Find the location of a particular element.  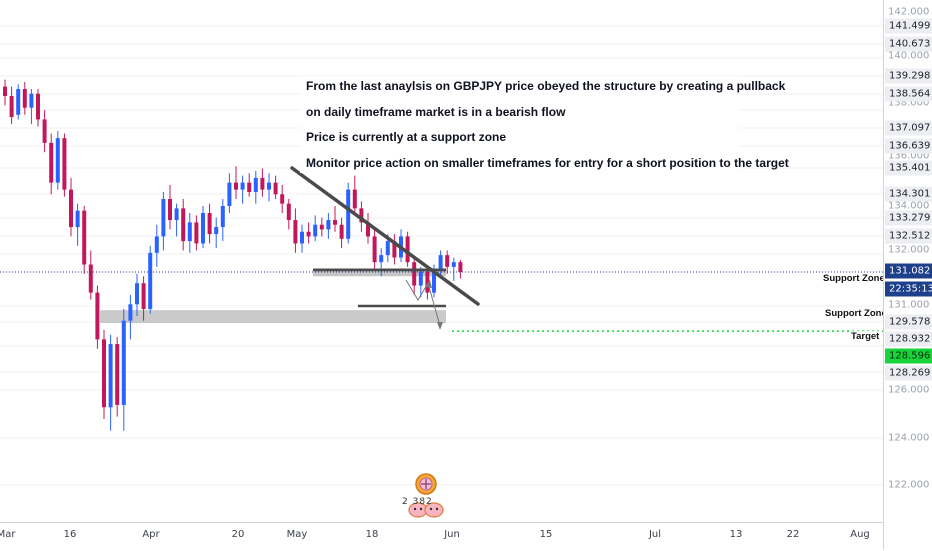

price-tick: 131.000 is located at coordinates (909, 305).